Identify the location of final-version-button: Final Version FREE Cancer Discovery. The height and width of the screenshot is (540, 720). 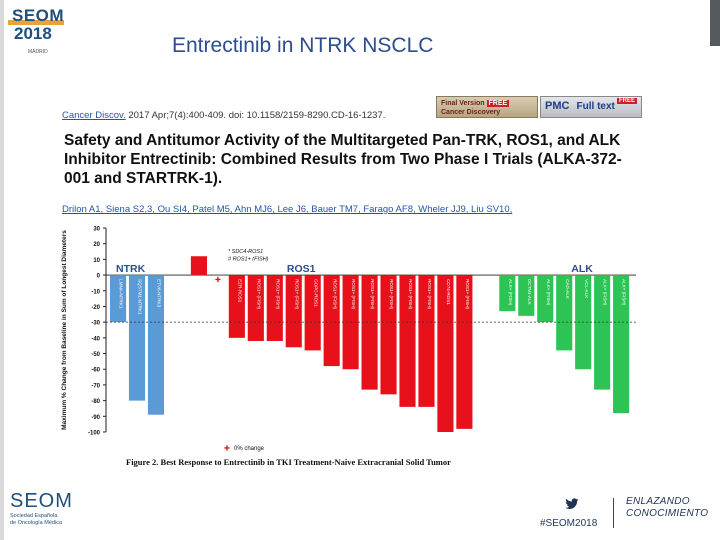
(487, 107).